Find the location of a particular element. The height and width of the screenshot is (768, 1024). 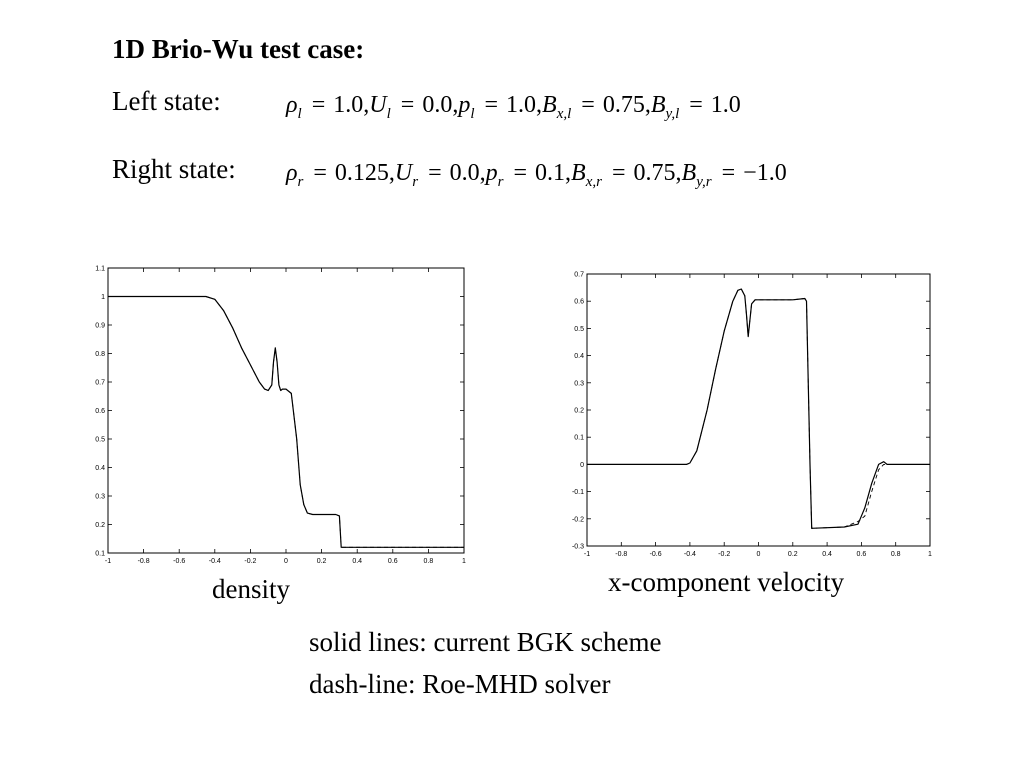

velocity-caption: x-component velocity is located at coordinates (726, 582).